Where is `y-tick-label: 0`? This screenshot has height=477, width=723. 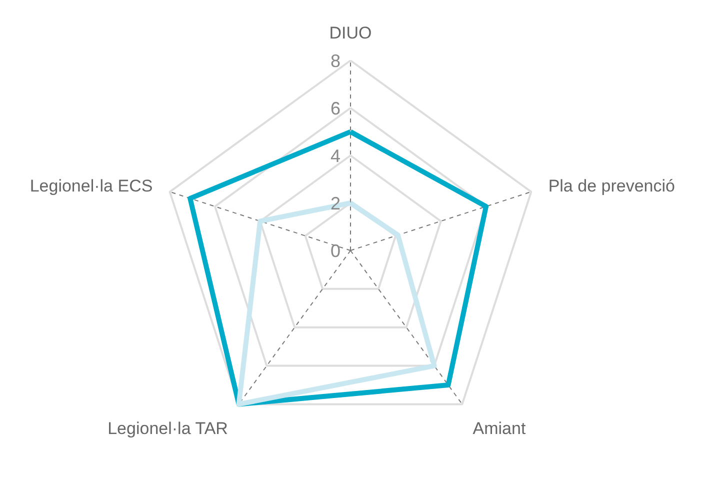 y-tick-label: 0 is located at coordinates (335, 251).